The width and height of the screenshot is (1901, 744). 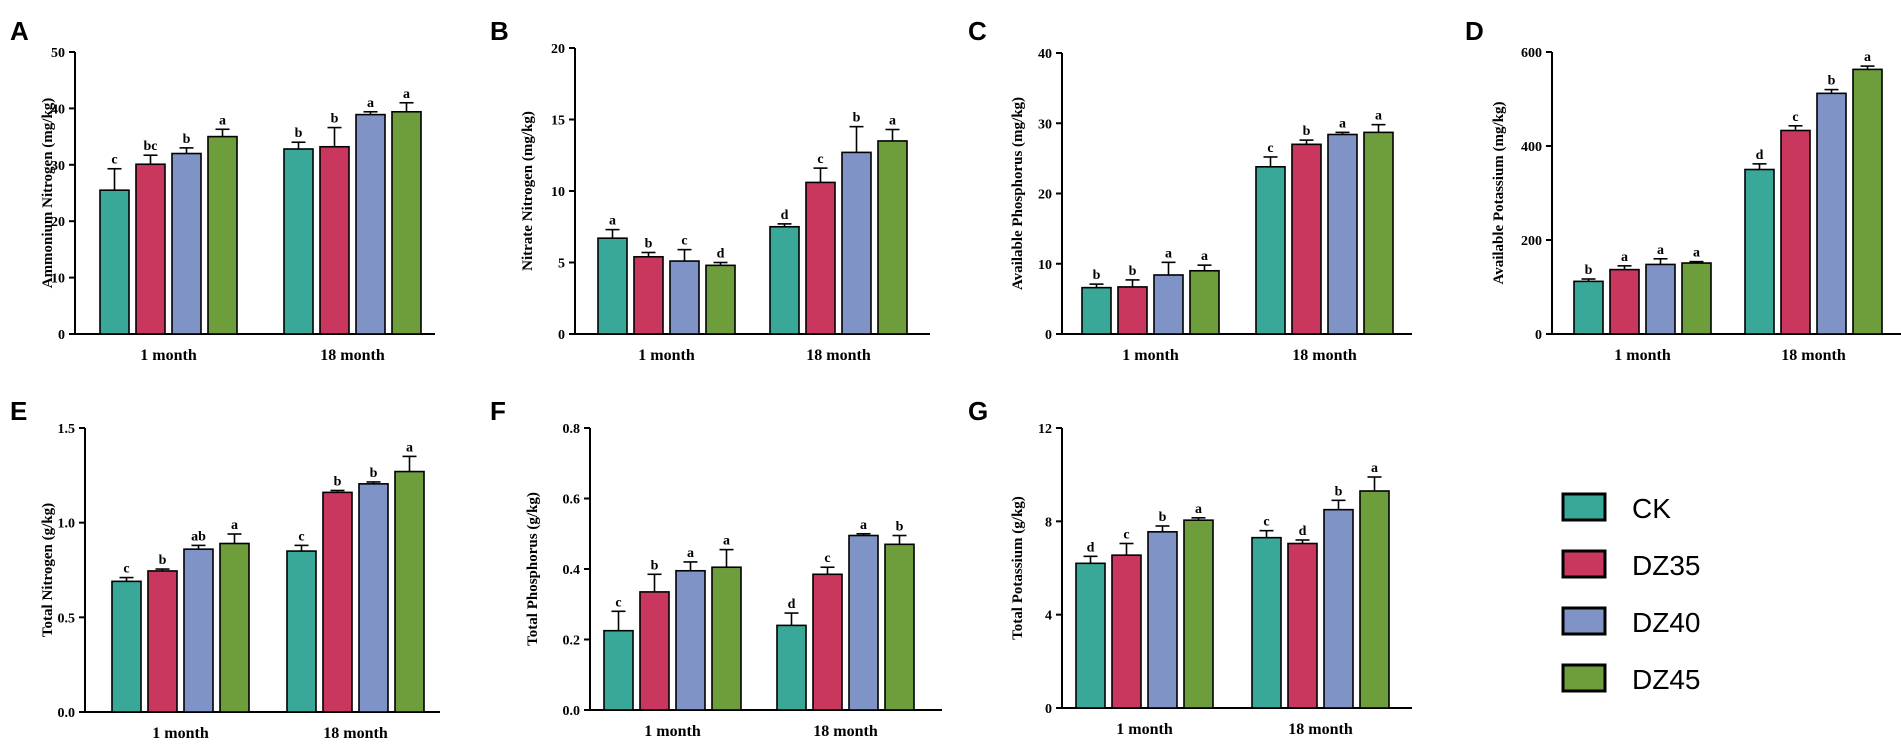 I want to click on panel-letter: B, so click(x=499, y=31).